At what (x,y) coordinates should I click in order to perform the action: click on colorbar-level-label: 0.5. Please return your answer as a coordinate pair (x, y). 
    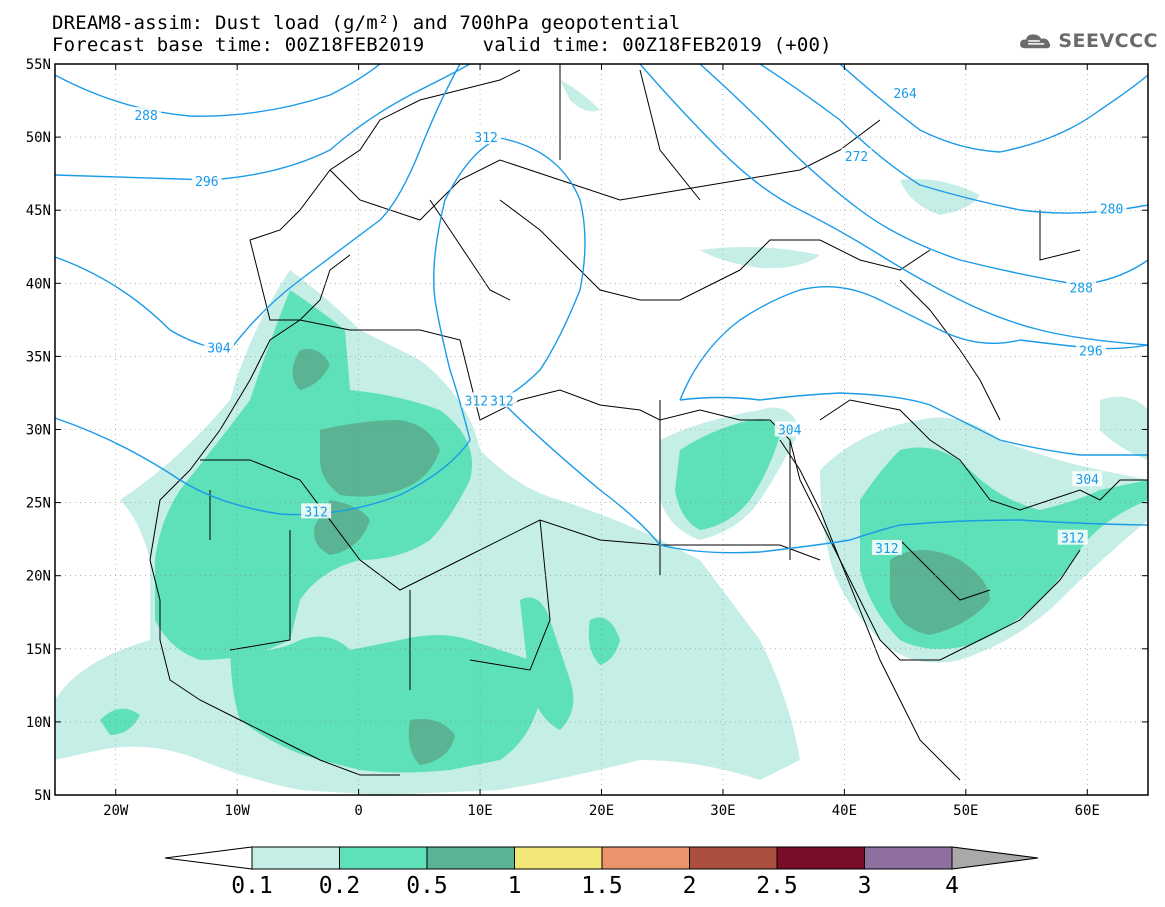
    Looking at the image, I should click on (427, 886).